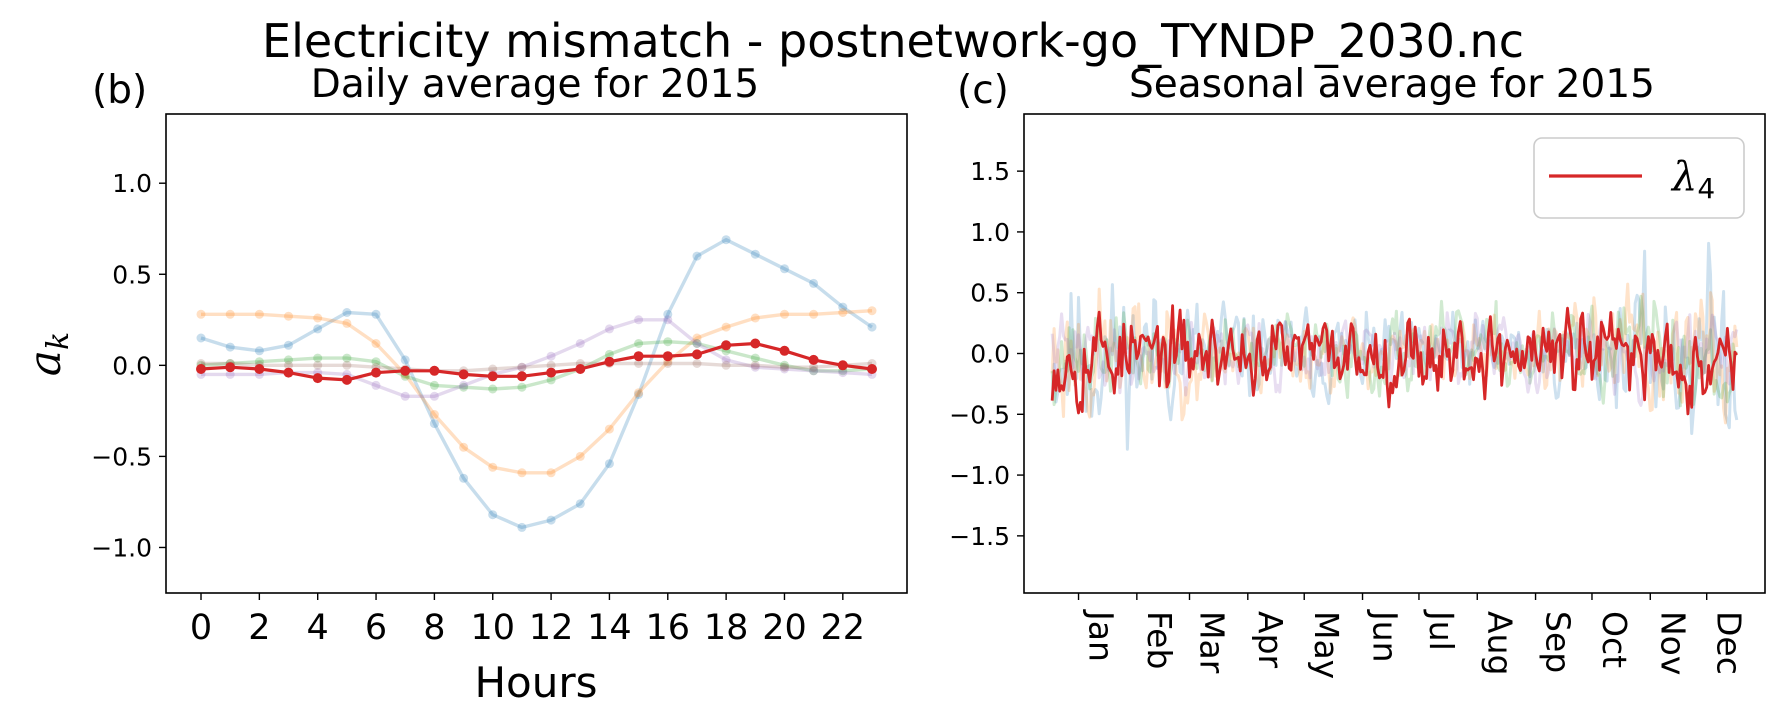 The width and height of the screenshot is (1779, 724). What do you see at coordinates (121, 456) in the screenshot?
I see `panel-b-y-tick-label: −0.5` at bounding box center [121, 456].